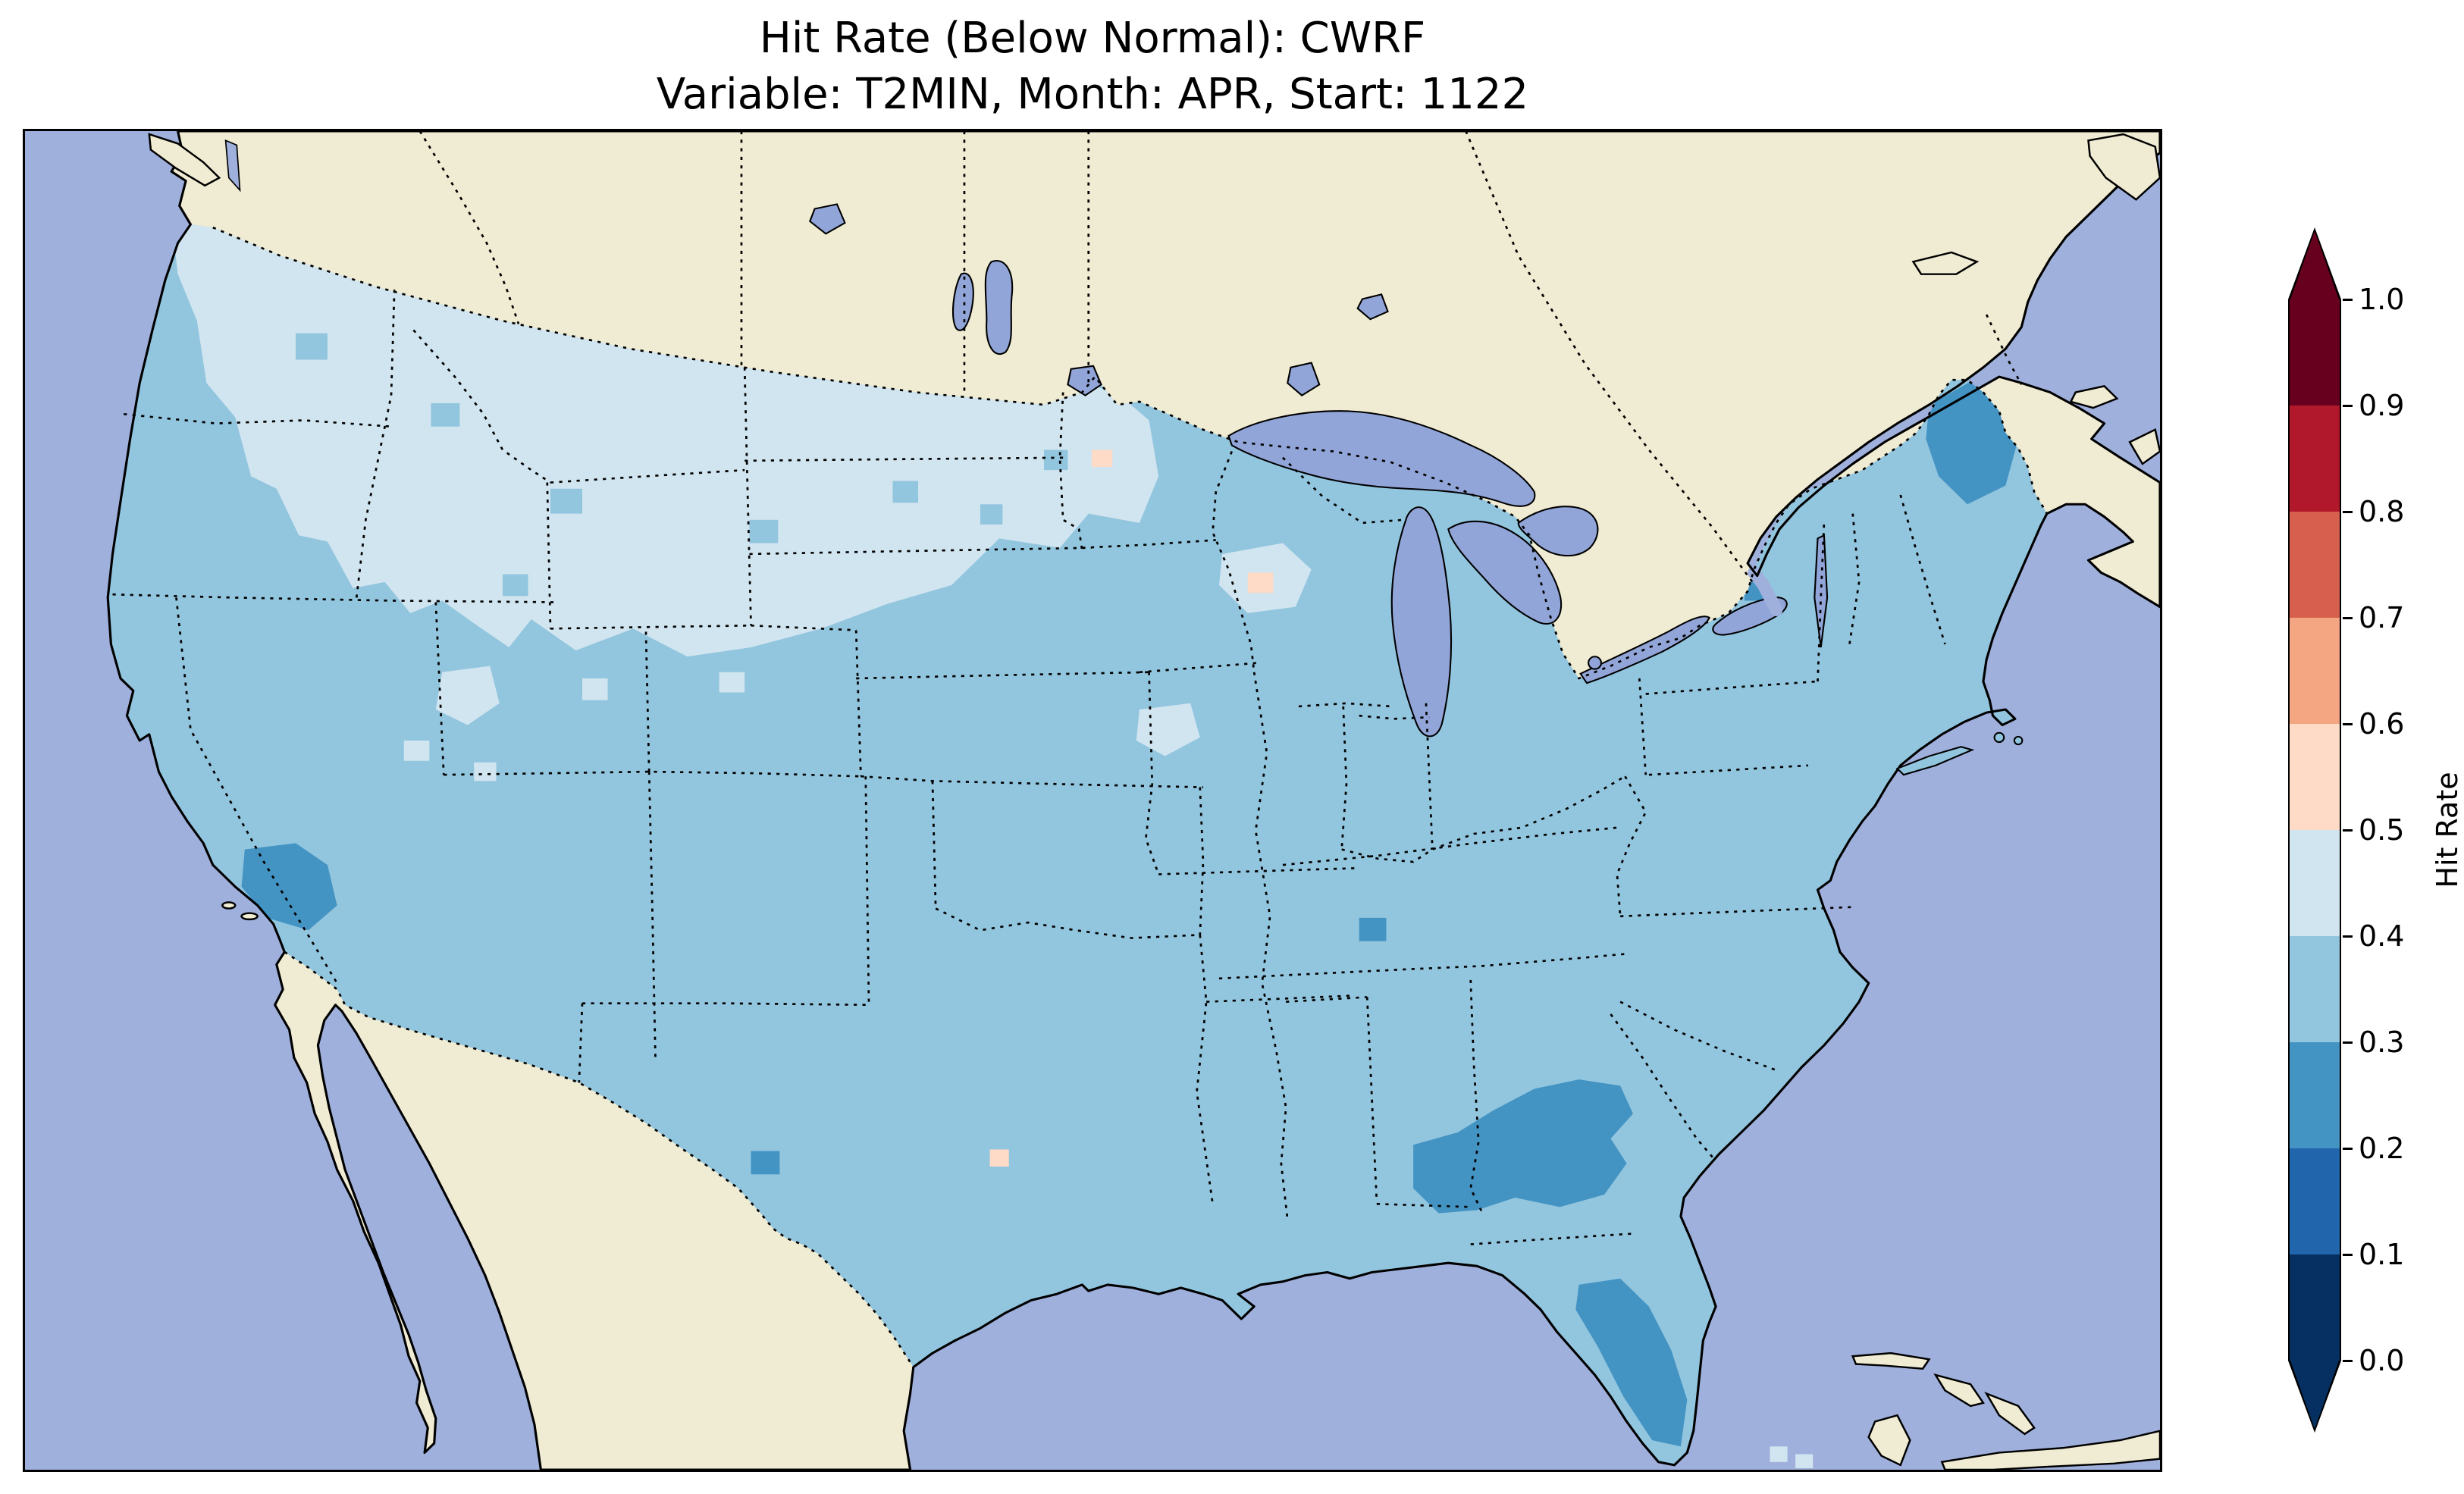 The width and height of the screenshot is (2464, 1494). I want to click on anticosti-island, so click(1946, 263).